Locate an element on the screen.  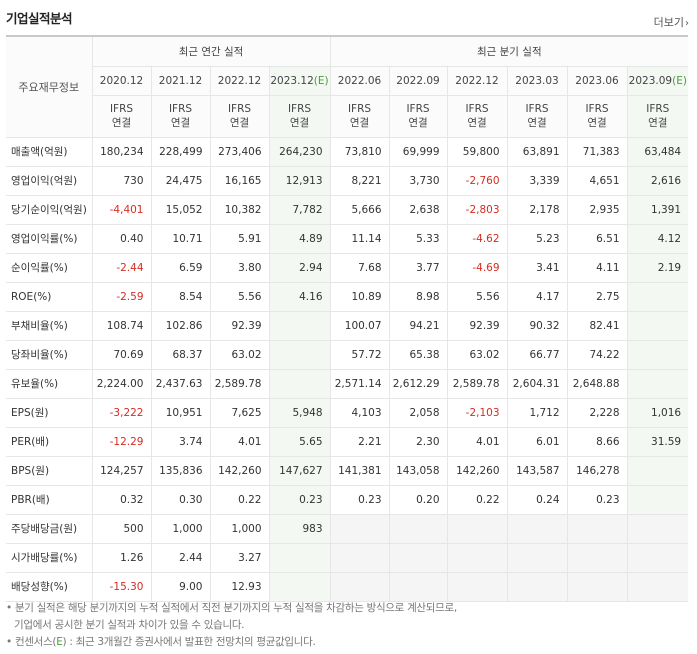
table-cell: 102.86 is located at coordinates (180, 325).